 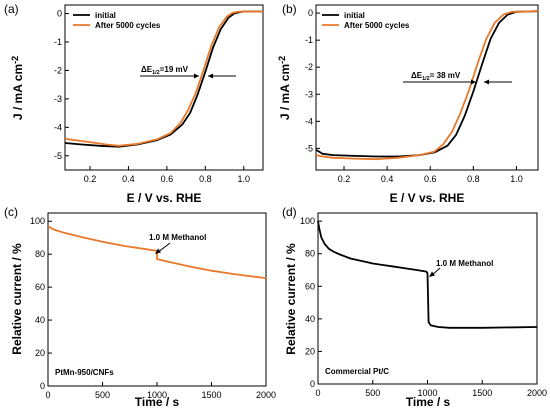 What do you see at coordinates (289, 212) in the screenshot?
I see `panel-label-d: (d)` at bounding box center [289, 212].